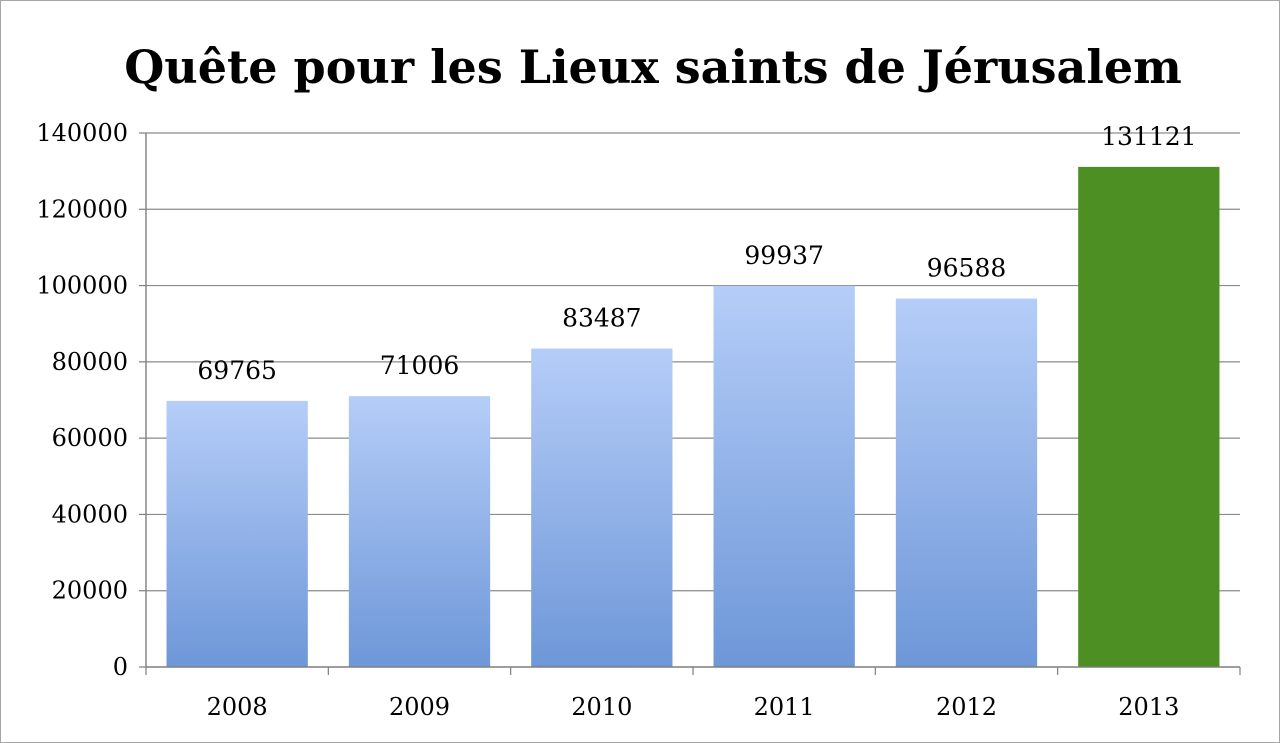 This screenshot has width=1280, height=743. Describe the element at coordinates (967, 268) in the screenshot. I see `data-label-2012: 96588` at that location.